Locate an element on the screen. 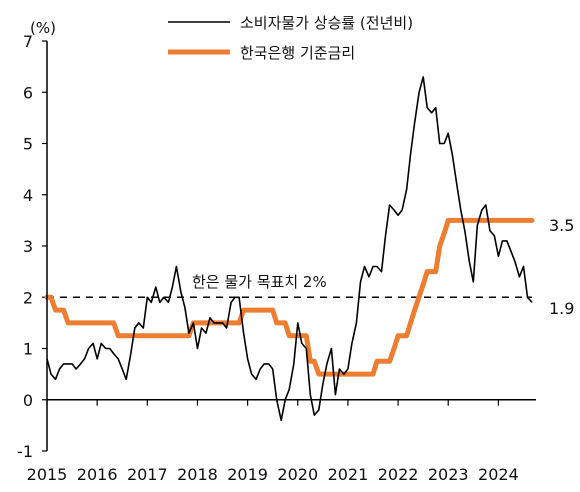 Image resolution: width=580 pixels, height=492 pixels. x-tick-label: 2016 is located at coordinates (97, 474).